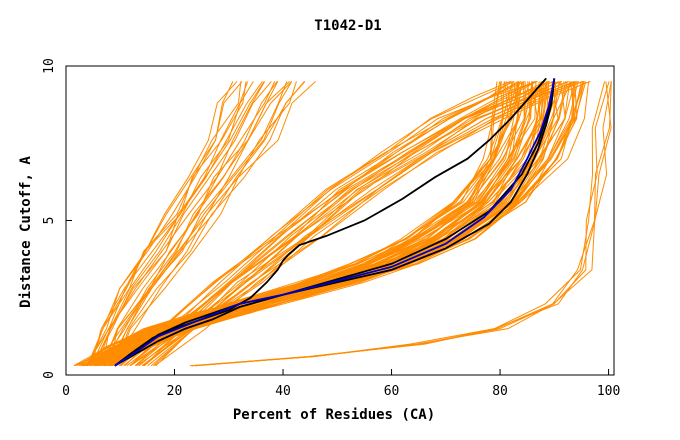 Image resolution: width=680 pixels, height=440 pixels. Describe the element at coordinates (66, 391) in the screenshot. I see `x-tick-label-0: 0` at that location.